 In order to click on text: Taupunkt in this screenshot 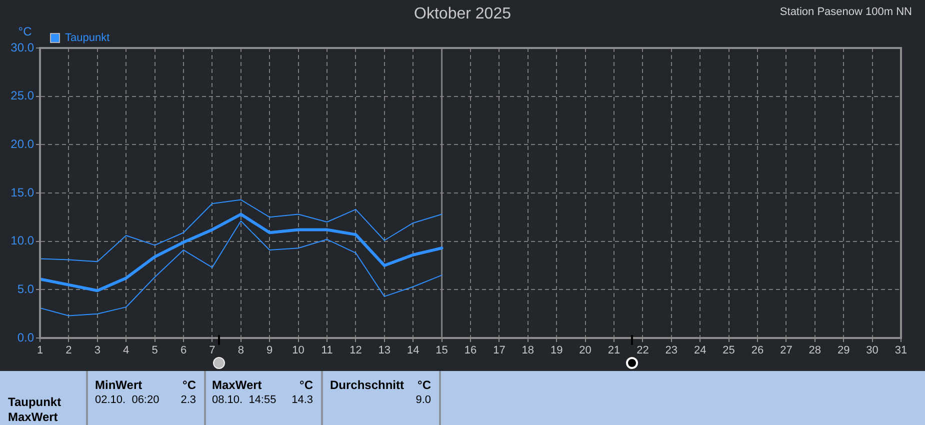, I will do `click(35, 402)`.